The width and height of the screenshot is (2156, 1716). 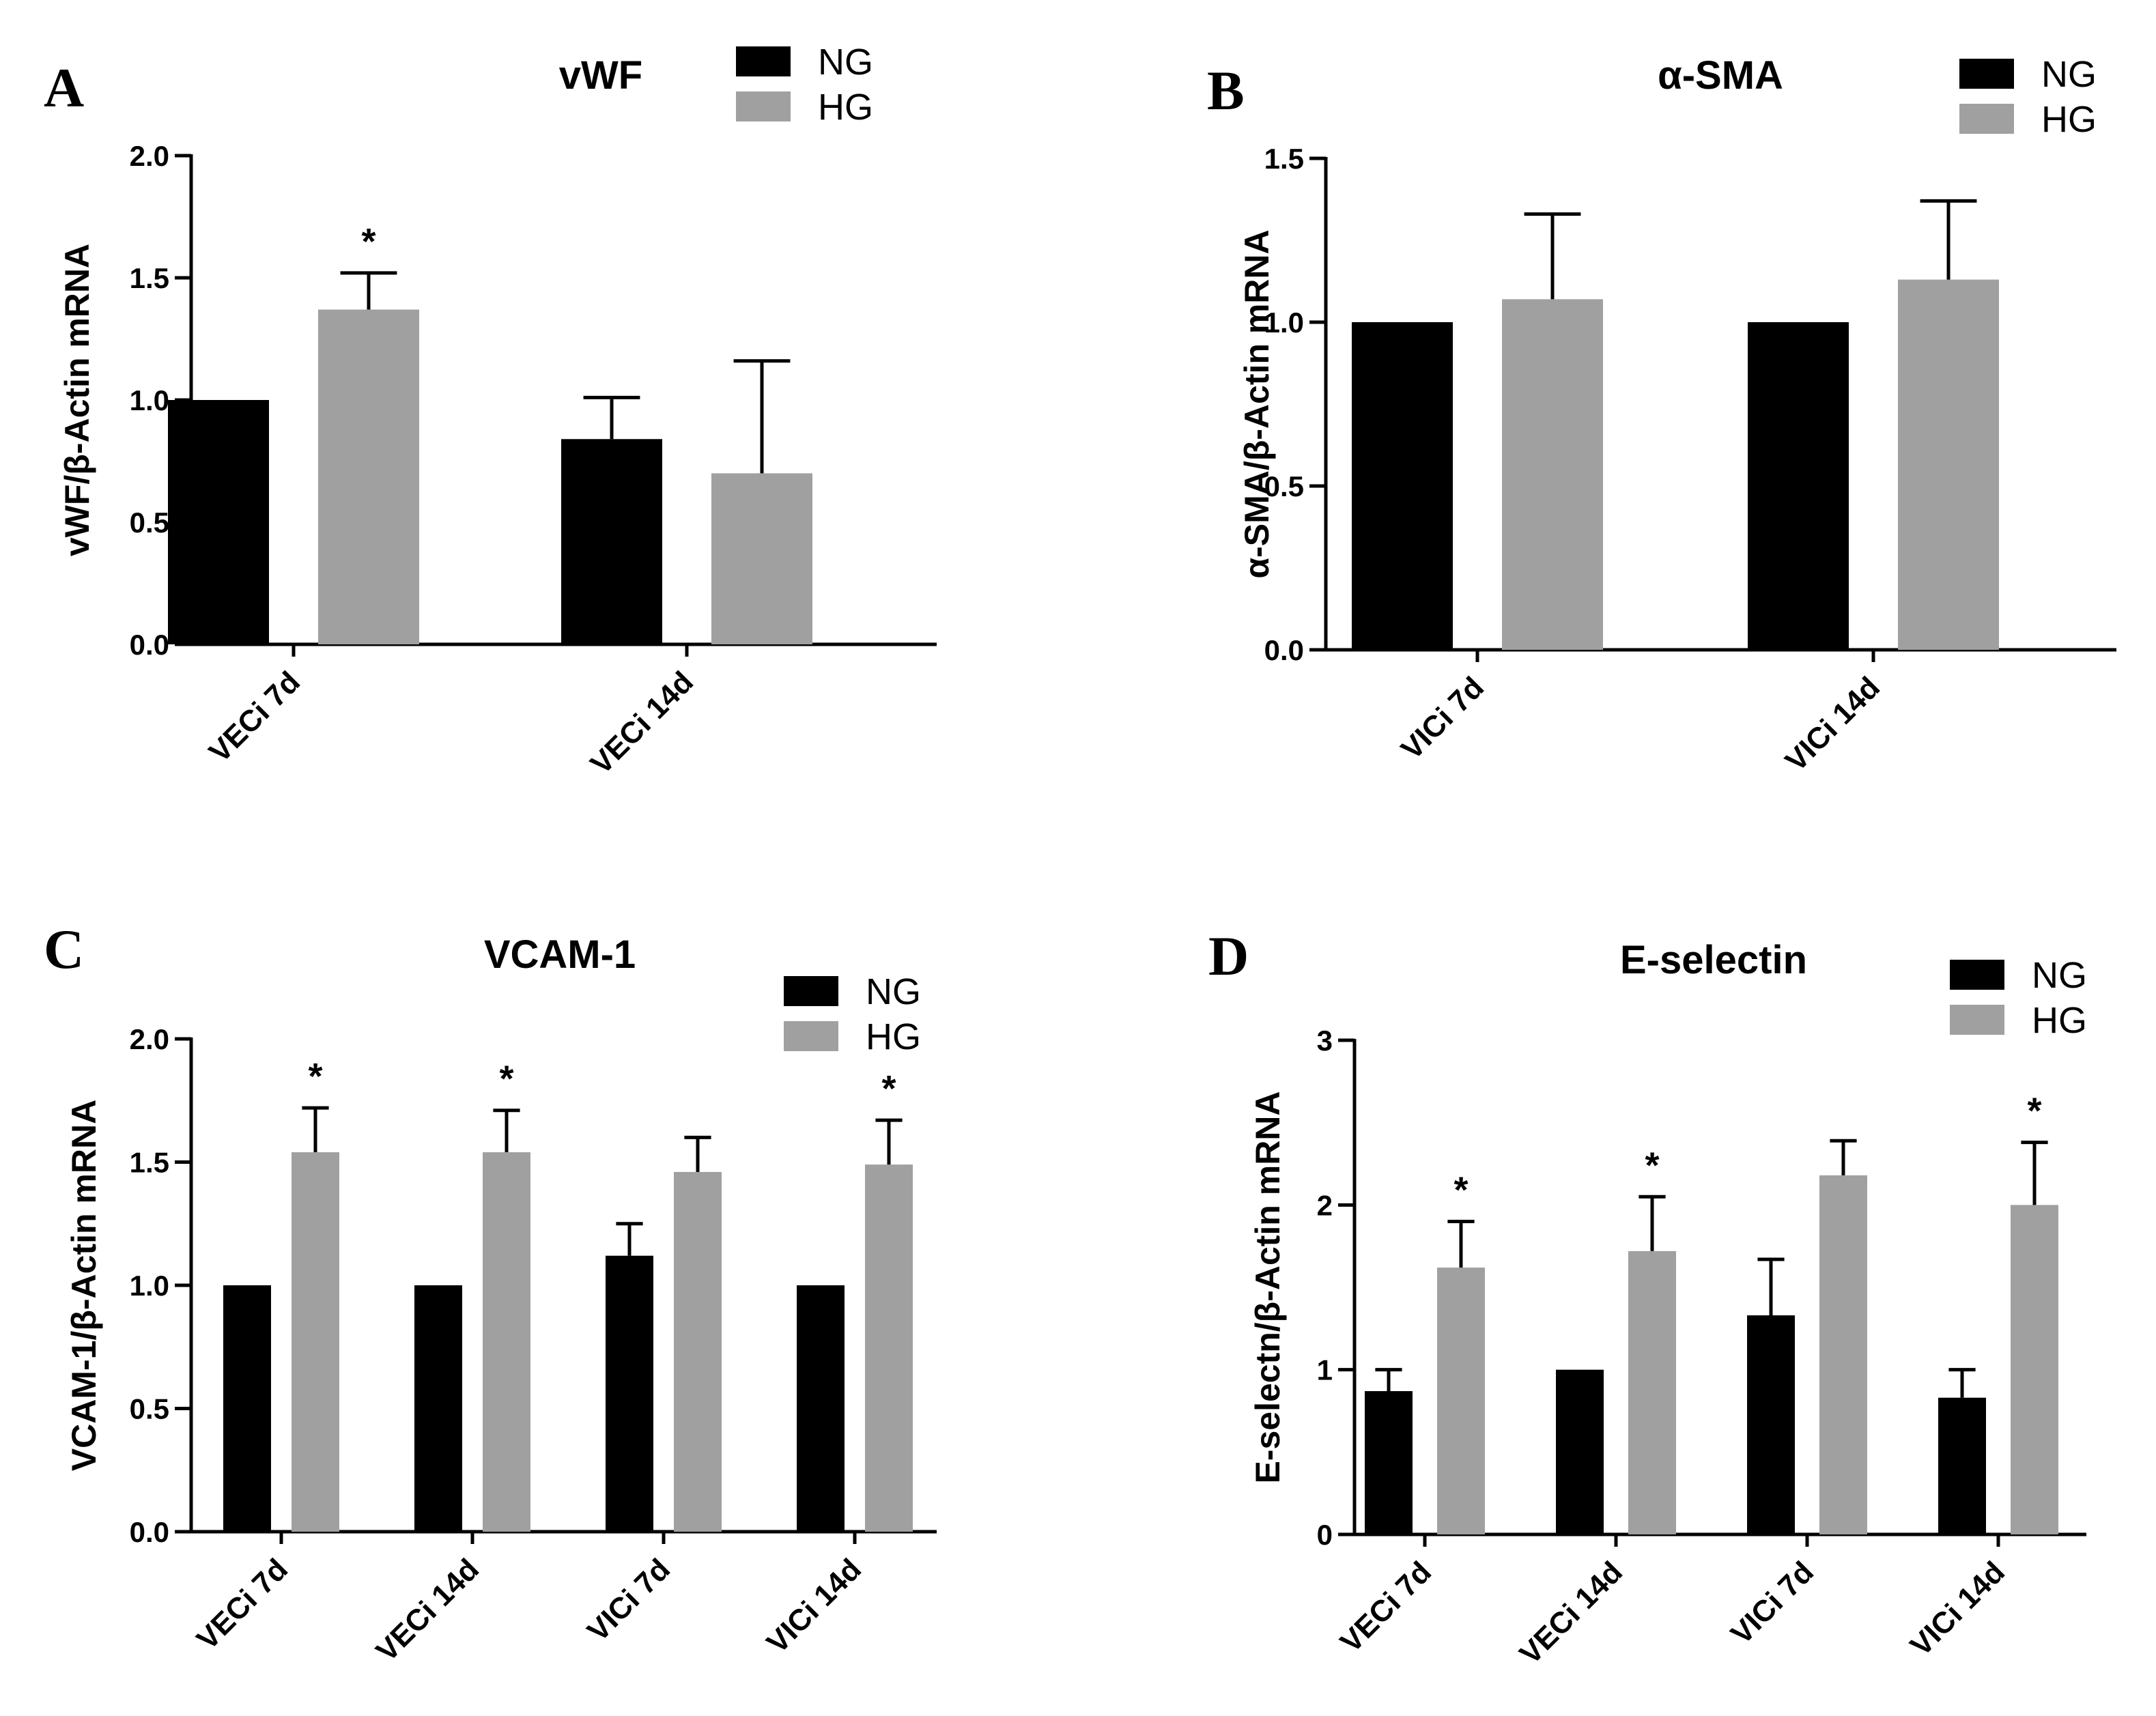 I want to click on y-axis-label: α-SMA/β-Actin mRNA, so click(x=1257, y=403).